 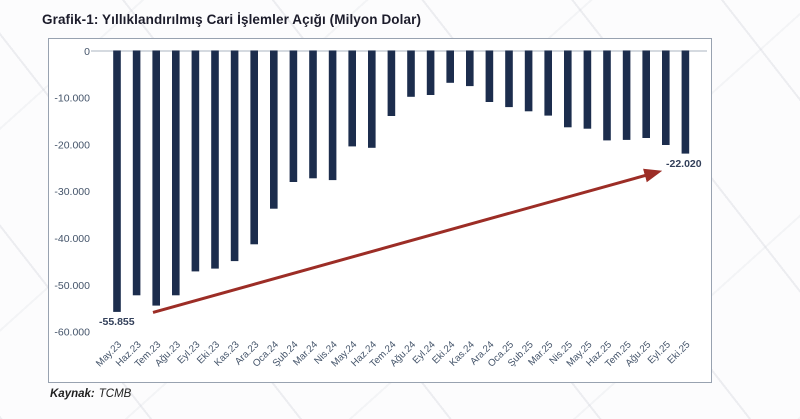 I want to click on bar-Haz.23, so click(x=136, y=173).